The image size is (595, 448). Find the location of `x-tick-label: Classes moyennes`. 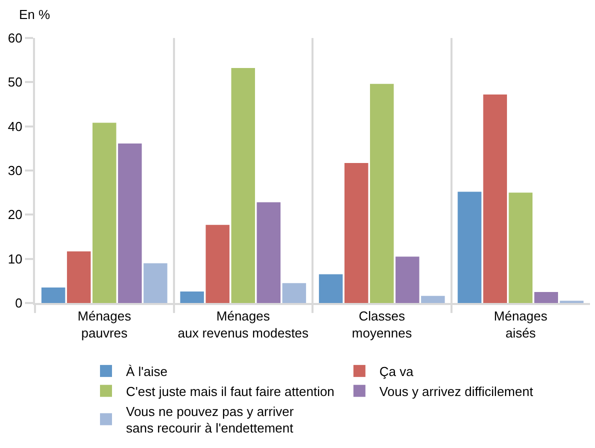

x-tick-label: Classes moyennes is located at coordinates (382, 324).